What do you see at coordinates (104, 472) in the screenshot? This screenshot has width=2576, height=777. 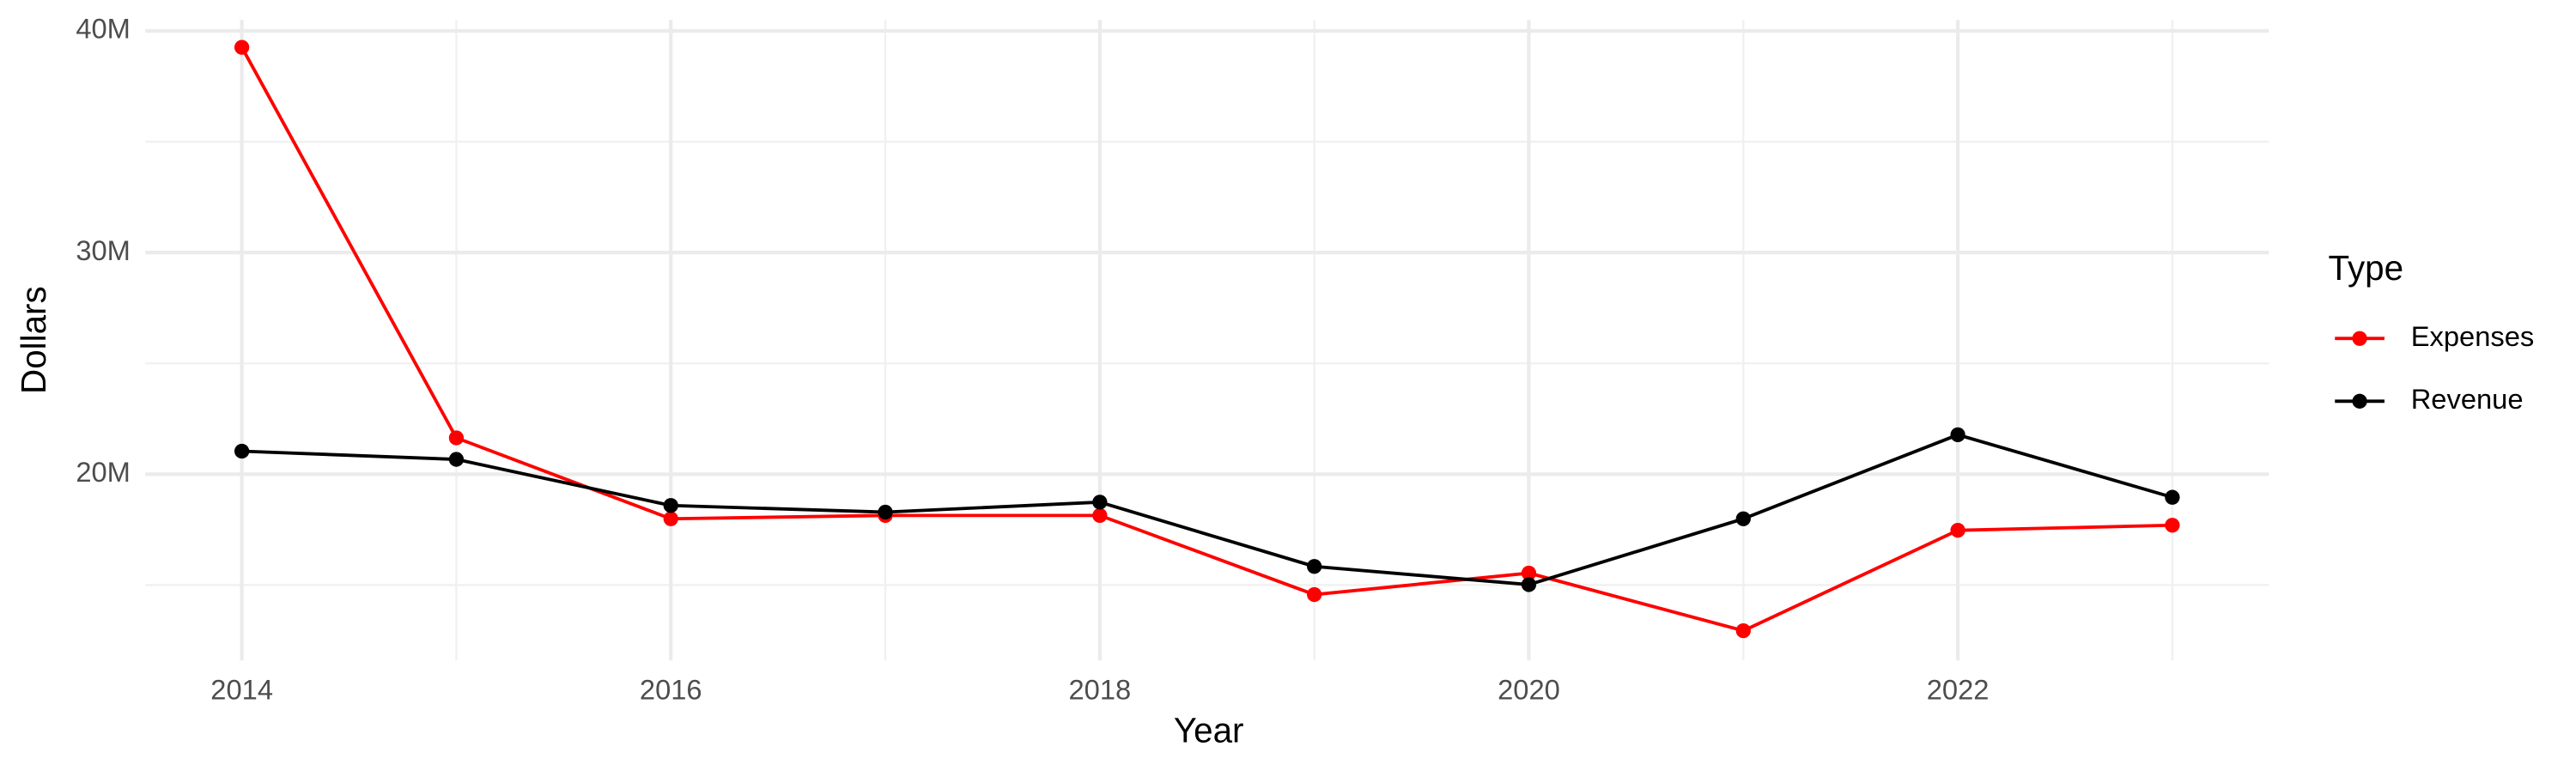 I see `y-tick-label: 20M` at bounding box center [104, 472].